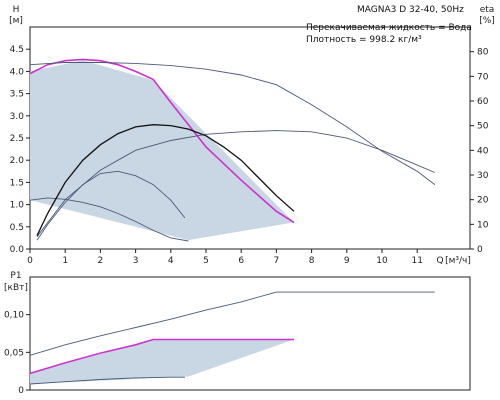 The width and height of the screenshot is (500, 400). Describe the element at coordinates (17, 250) in the screenshot. I see `y-tick-label: 0.0` at that location.